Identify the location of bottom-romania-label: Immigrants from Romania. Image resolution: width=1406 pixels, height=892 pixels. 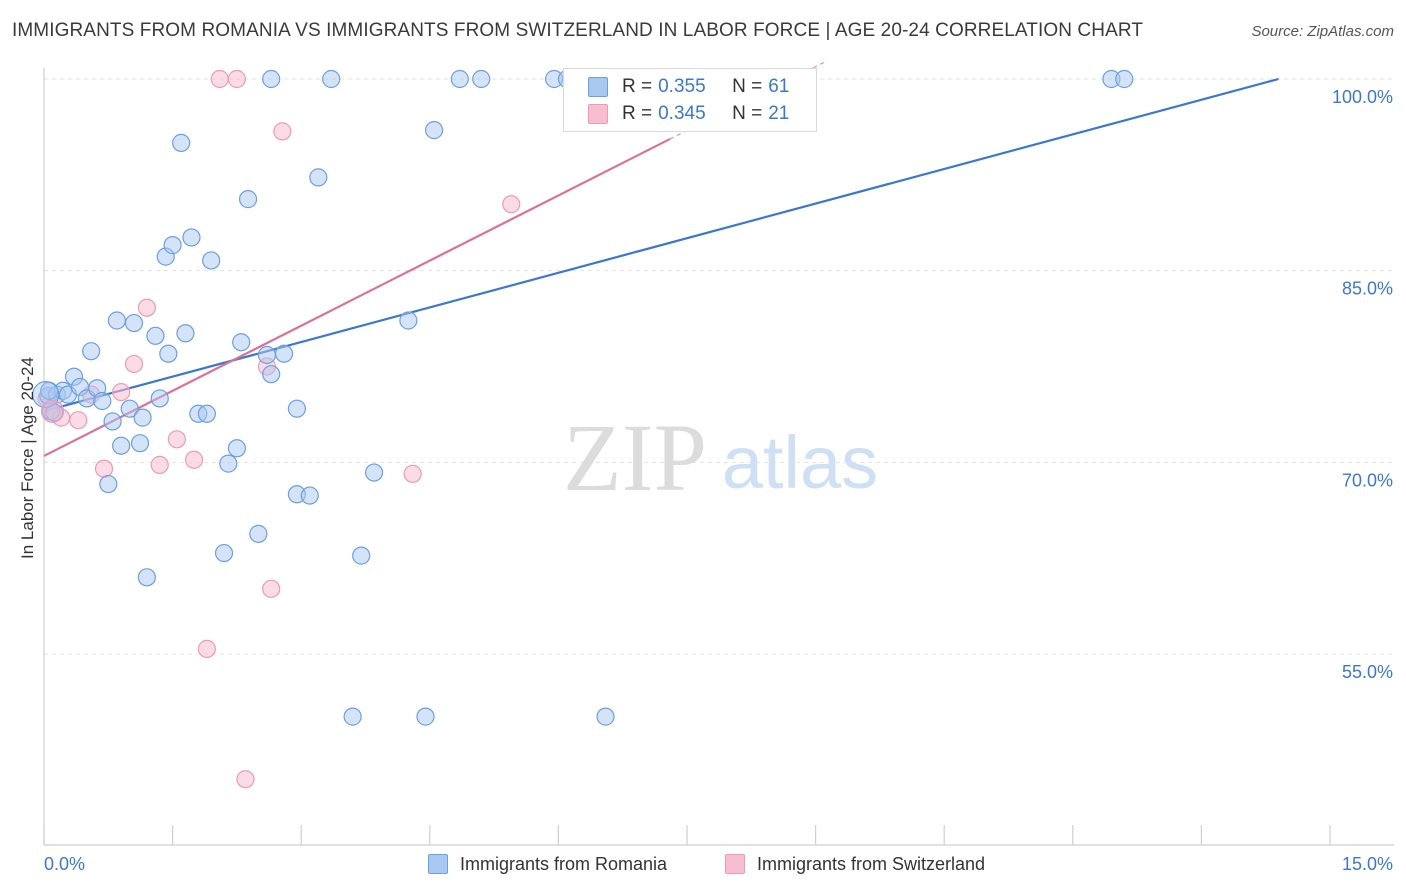
(564, 863).